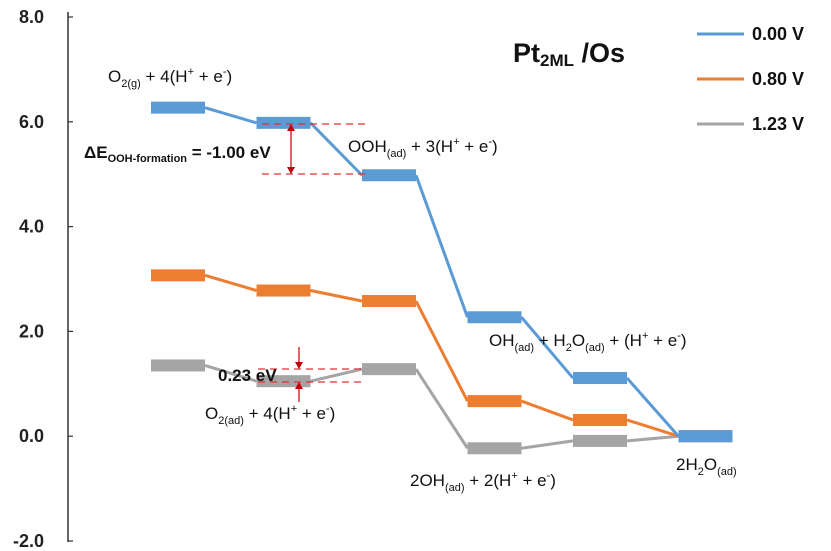 The image size is (831, 551). I want to click on label-o2g: O2(g) + 4(H+ + e-), so click(170, 78).